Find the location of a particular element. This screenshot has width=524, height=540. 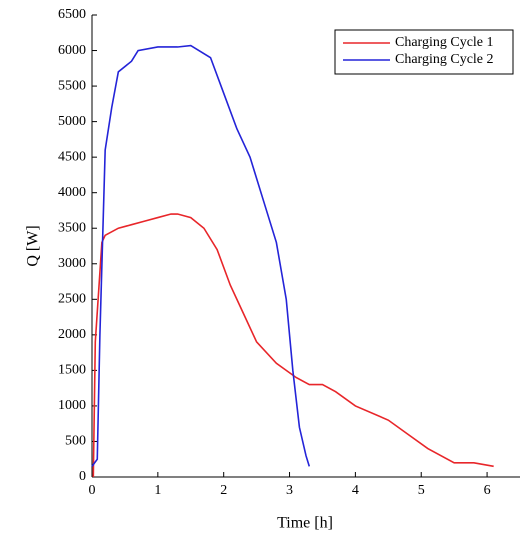

y-tick-label: 2500 is located at coordinates (72, 299).